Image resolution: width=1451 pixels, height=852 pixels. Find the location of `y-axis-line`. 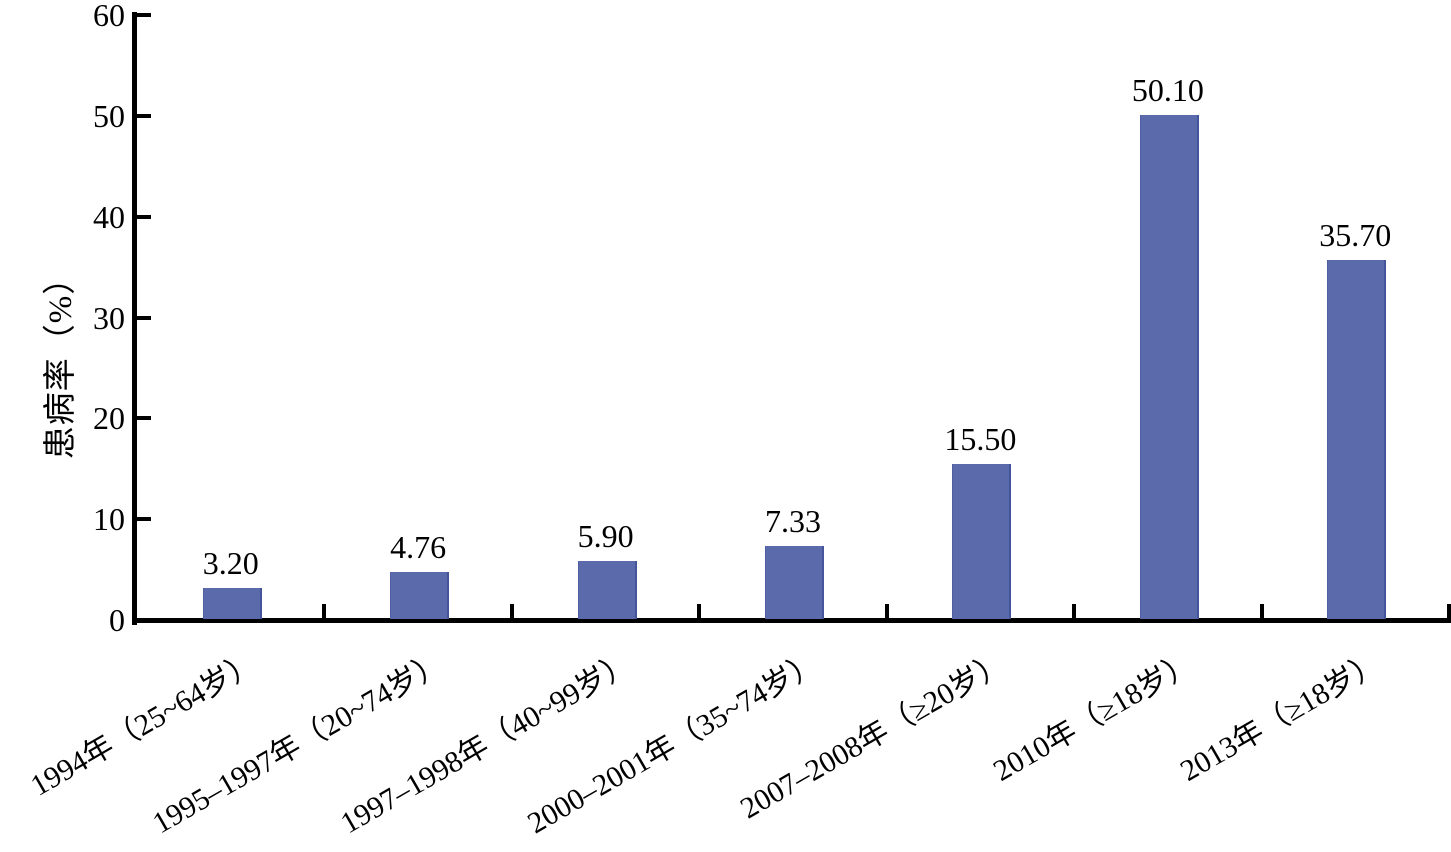

y-axis-line is located at coordinates (134, 318).